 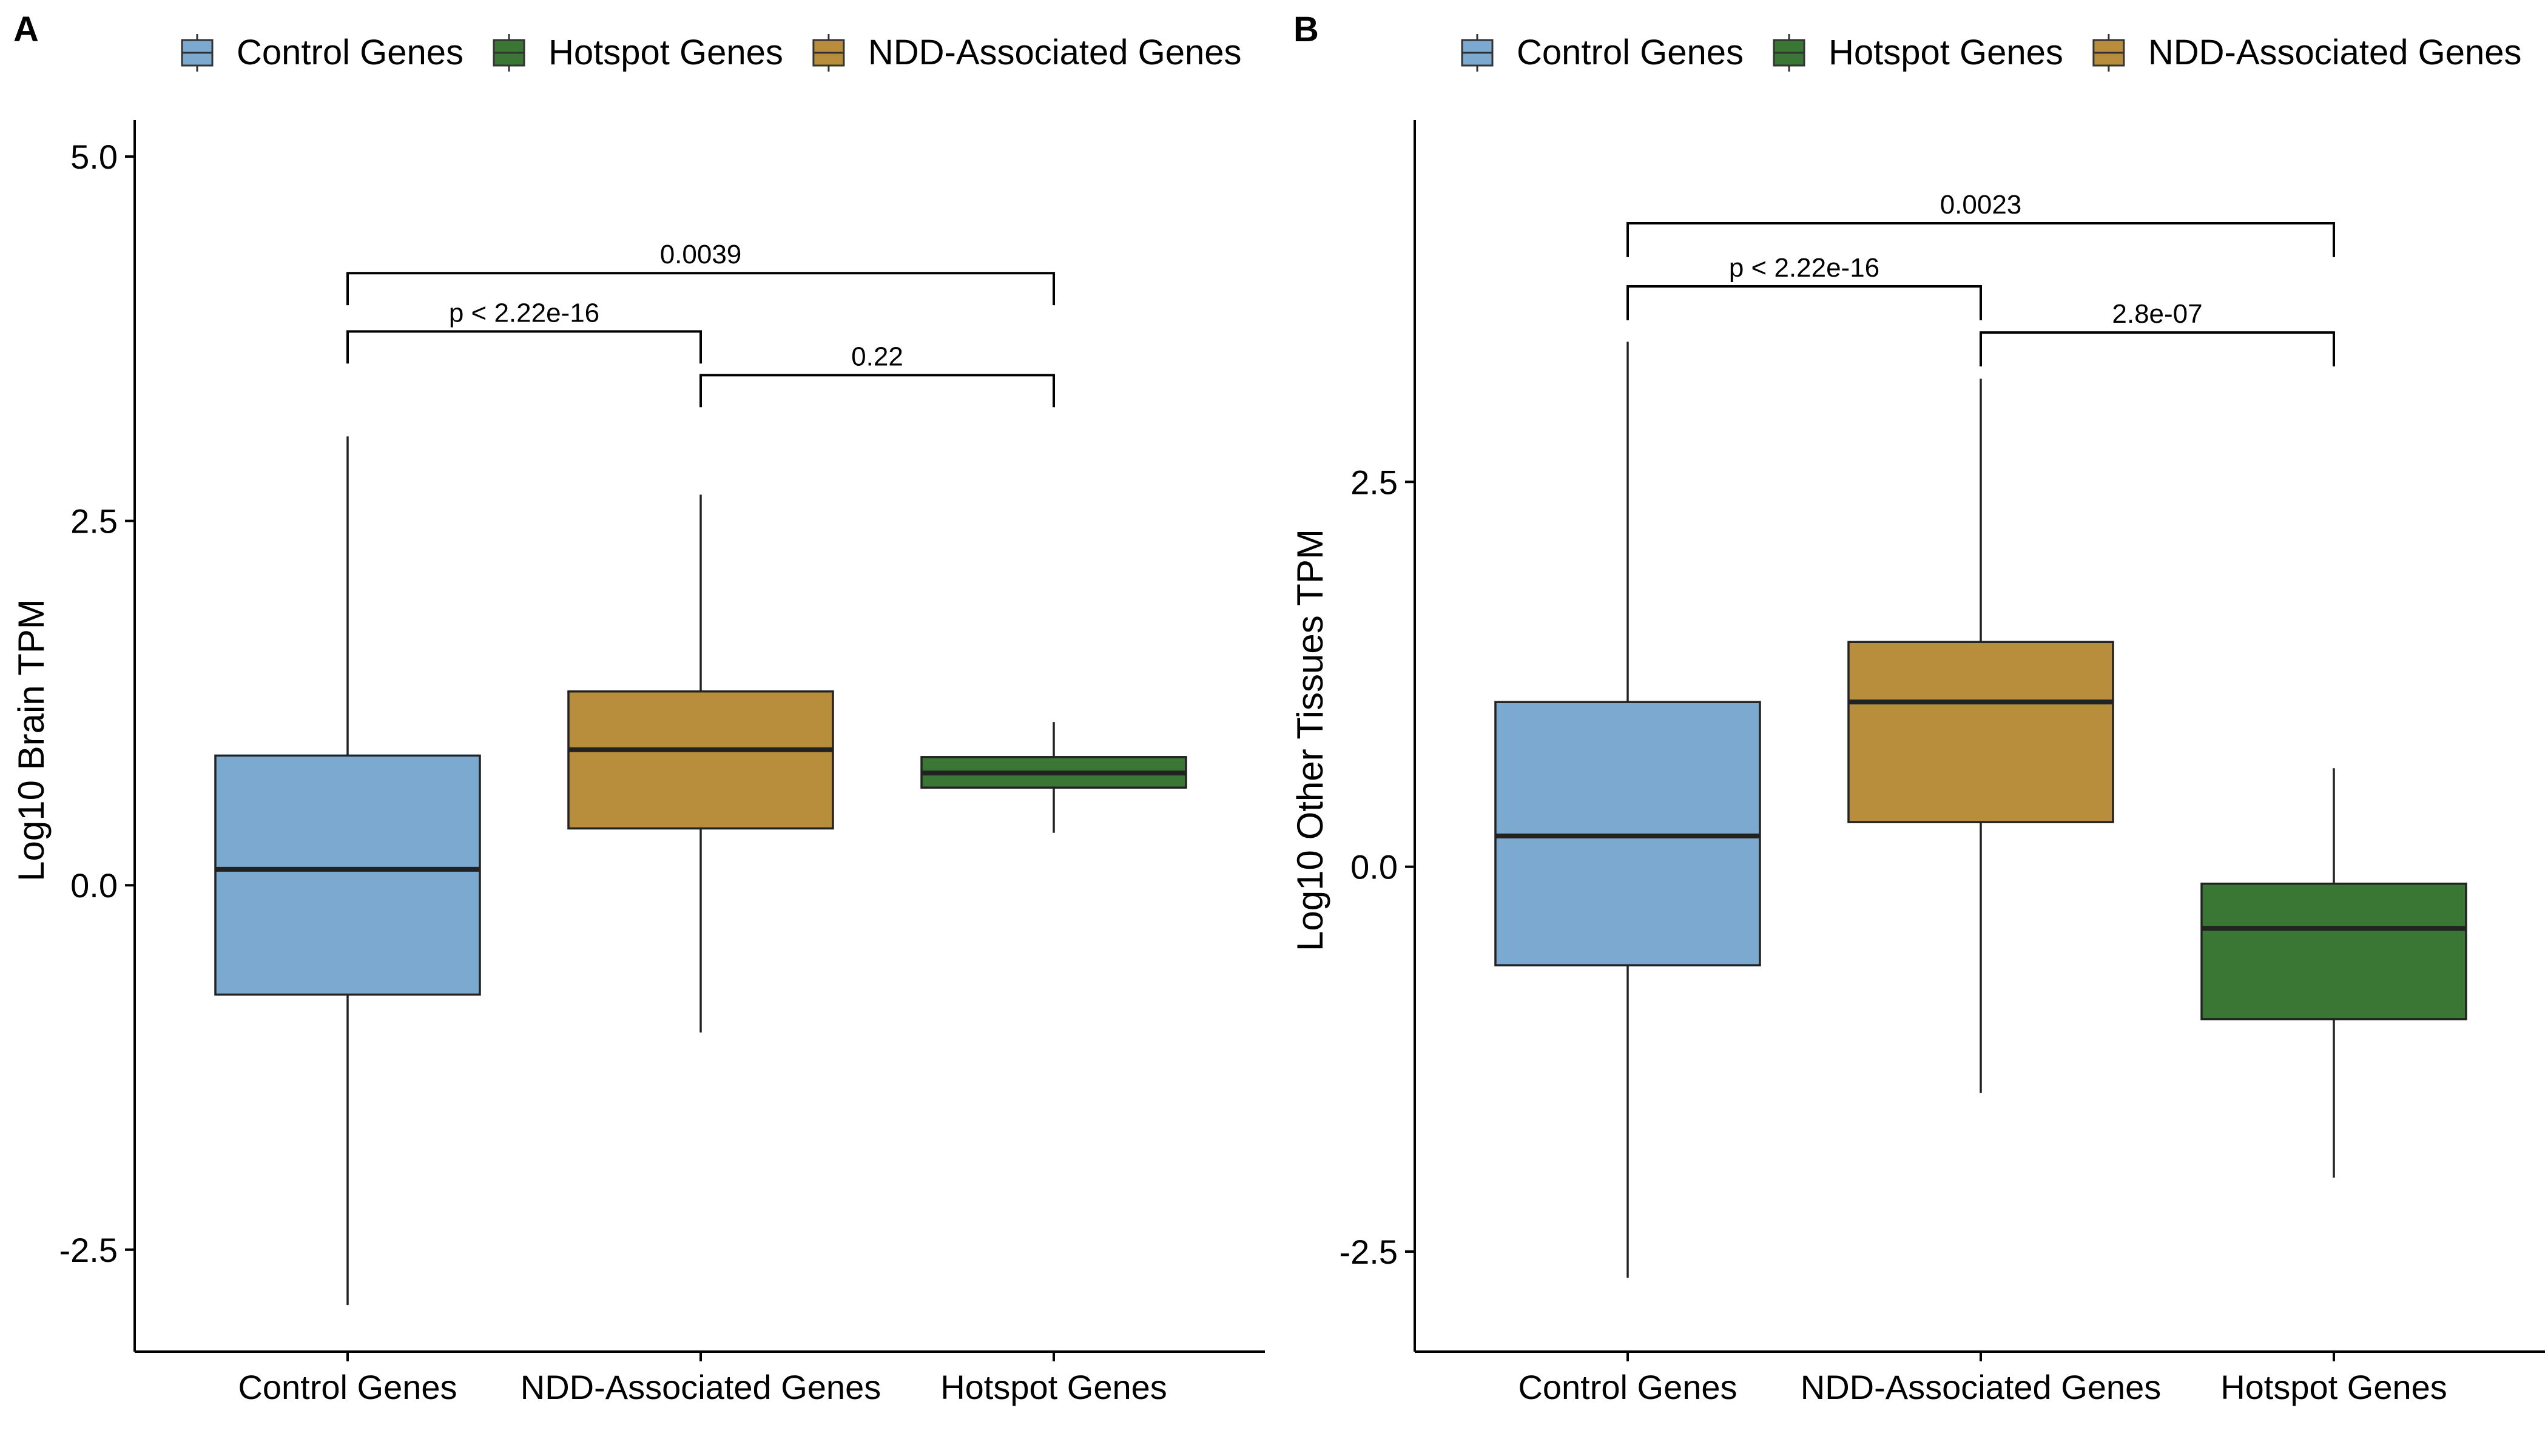 I want to click on panel-b-legend-label-control-genes: Control Genes, so click(x=1630, y=52).